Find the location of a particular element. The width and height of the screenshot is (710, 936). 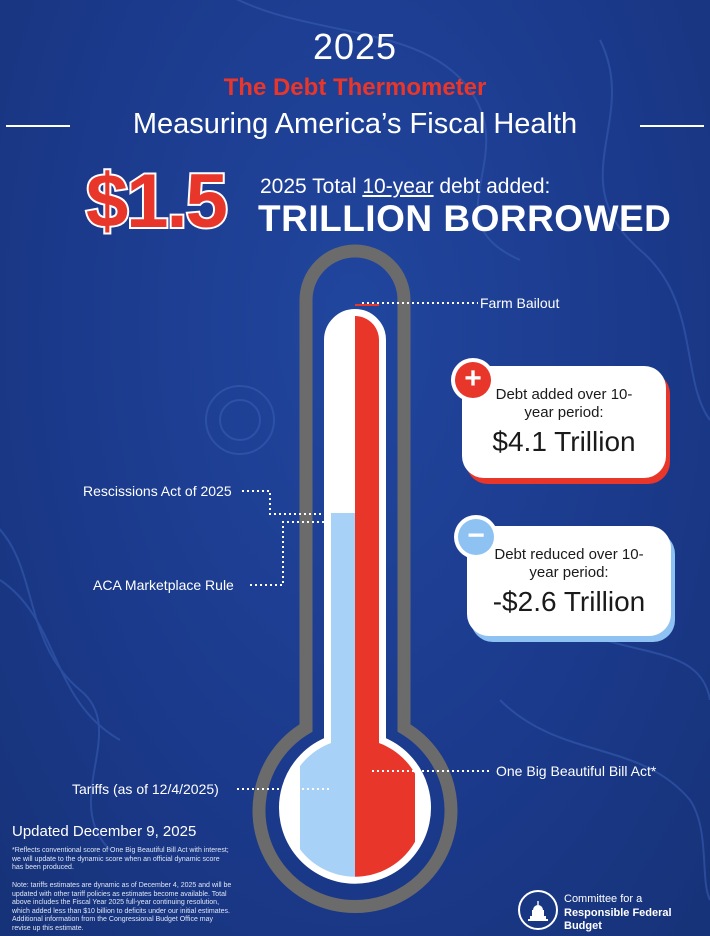

headline-subtext: 2025 Total 10-year debt added: is located at coordinates (405, 187).